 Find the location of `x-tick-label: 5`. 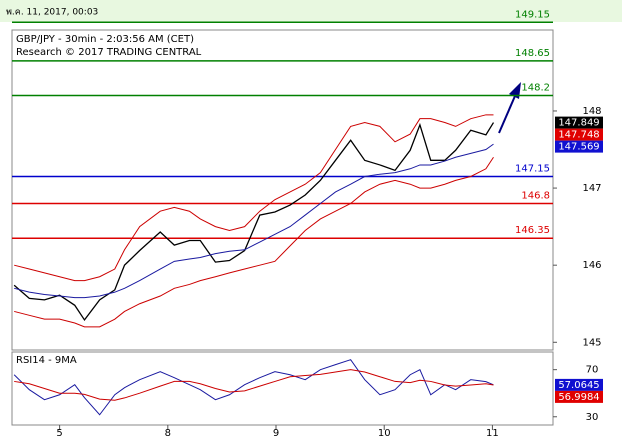

x-tick-label: 5 is located at coordinates (59, 433).